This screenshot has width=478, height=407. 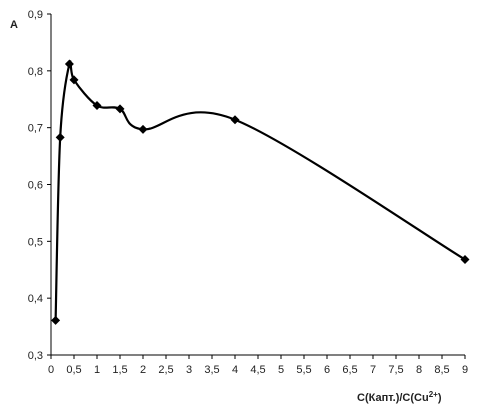 What do you see at coordinates (257, 370) in the screenshot?
I see `x-tick-label: 4,5` at bounding box center [257, 370].